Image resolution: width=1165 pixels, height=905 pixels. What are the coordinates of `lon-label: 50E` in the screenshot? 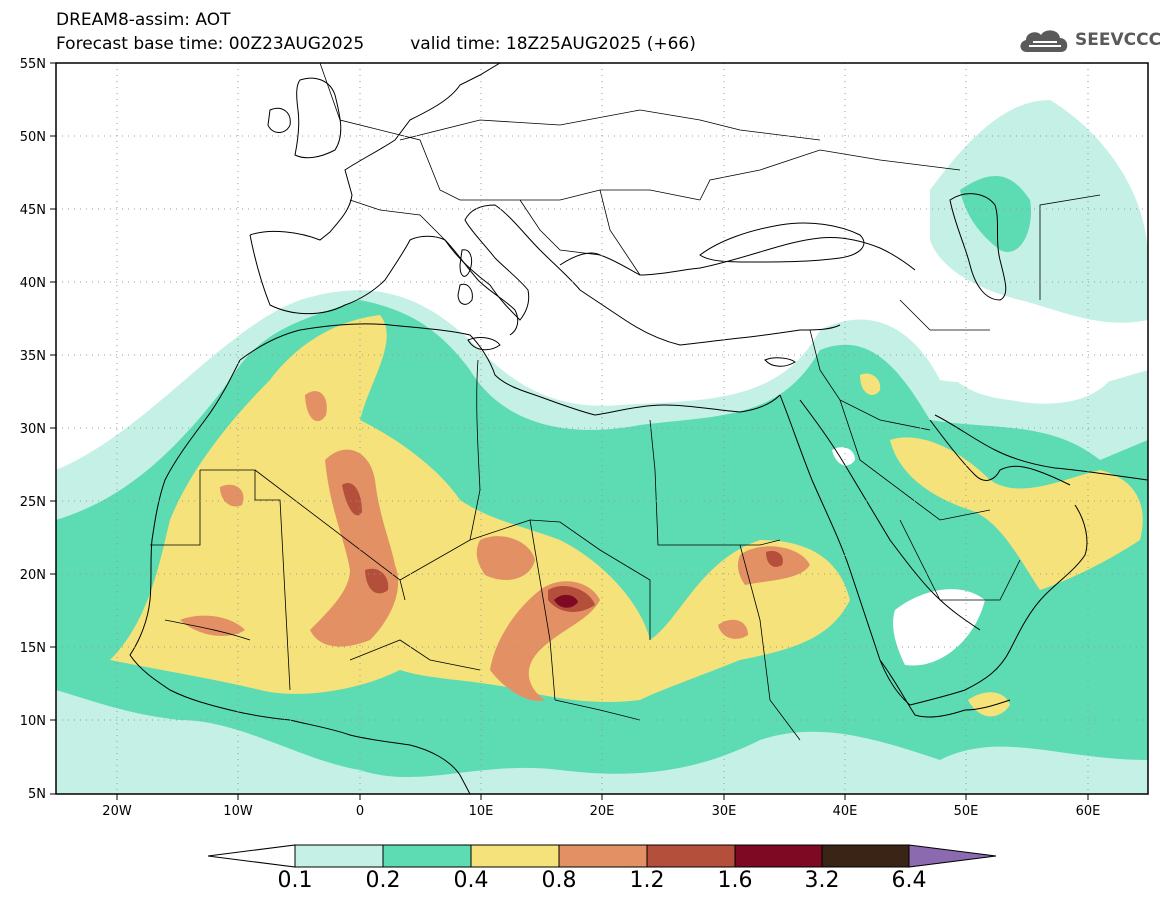 It's located at (966, 811).